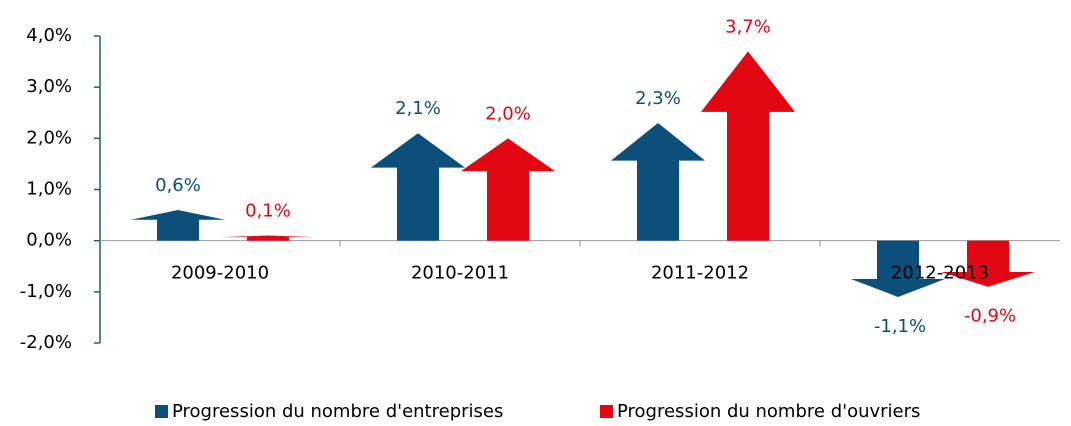  I want to click on y-tick-label: 2,0%, so click(49, 137).